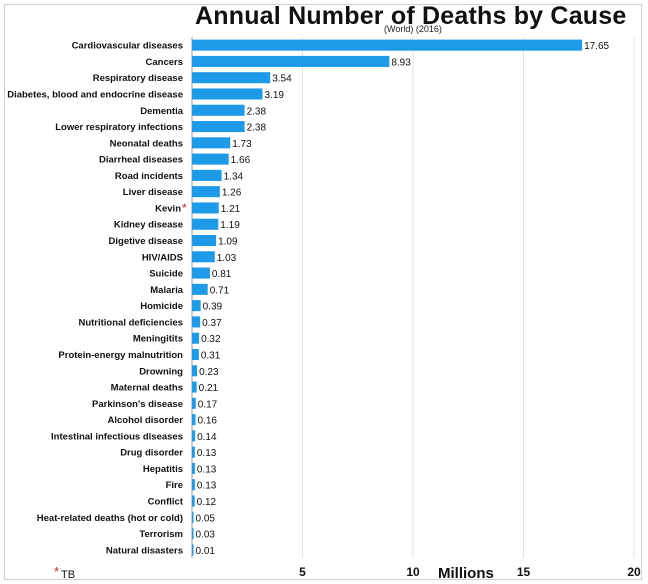  What do you see at coordinates (168, 208) in the screenshot?
I see `category-label: Kevin` at bounding box center [168, 208].